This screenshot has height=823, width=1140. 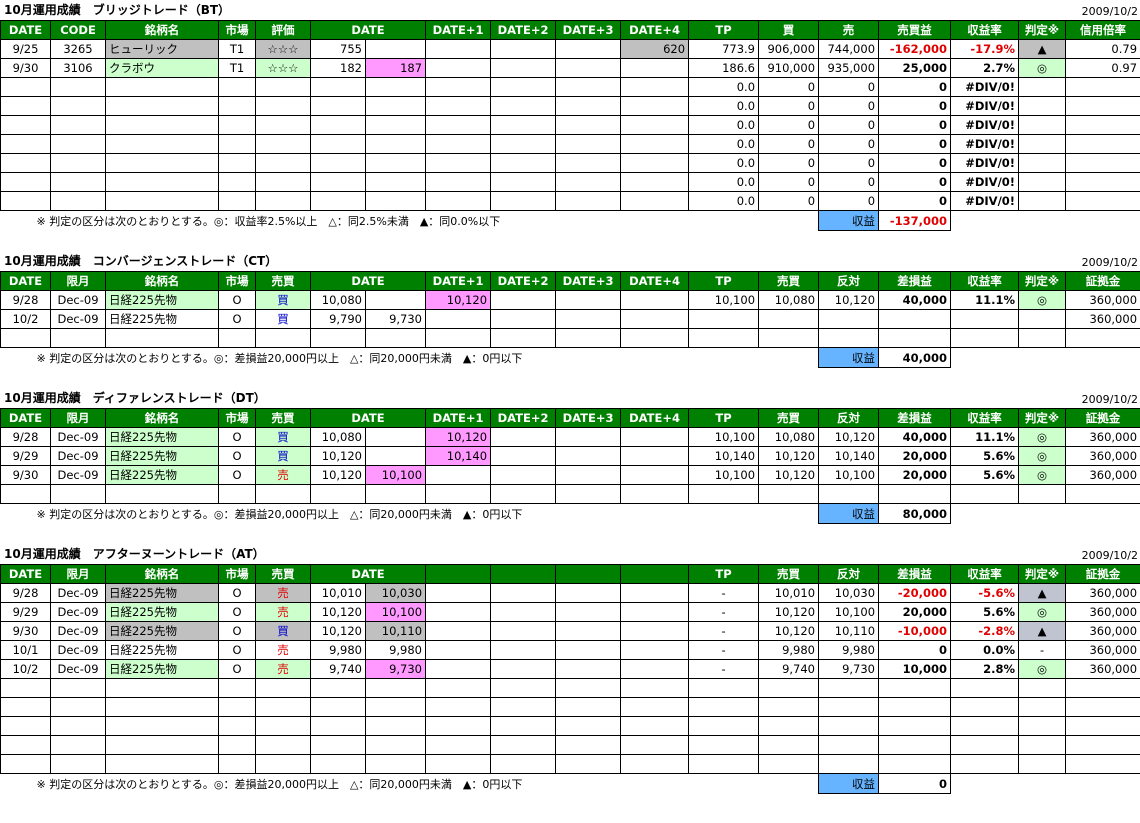 I want to click on table-cell: 187, so click(x=395, y=68).